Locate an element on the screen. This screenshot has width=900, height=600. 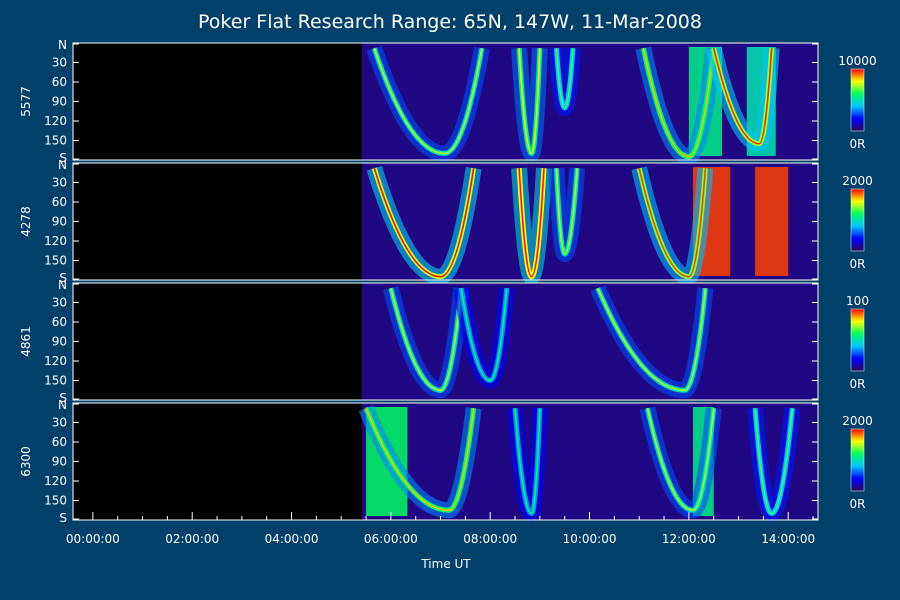
colorbar-max-label: 100 is located at coordinates (857, 301).